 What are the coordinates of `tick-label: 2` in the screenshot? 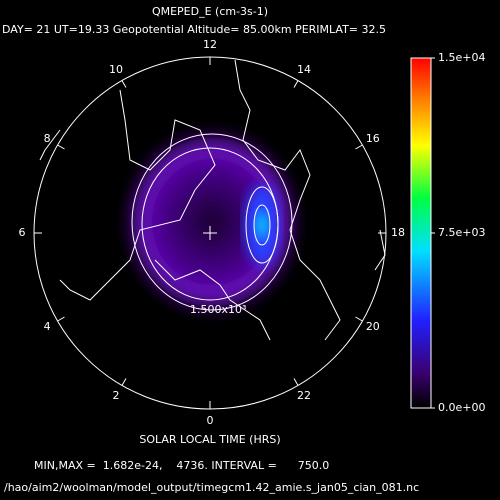 It's located at (116, 395).